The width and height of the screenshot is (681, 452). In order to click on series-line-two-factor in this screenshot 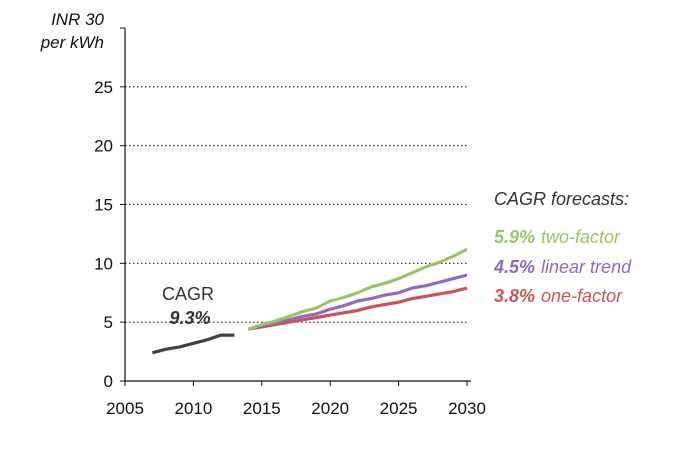, I will do `click(357, 289)`.